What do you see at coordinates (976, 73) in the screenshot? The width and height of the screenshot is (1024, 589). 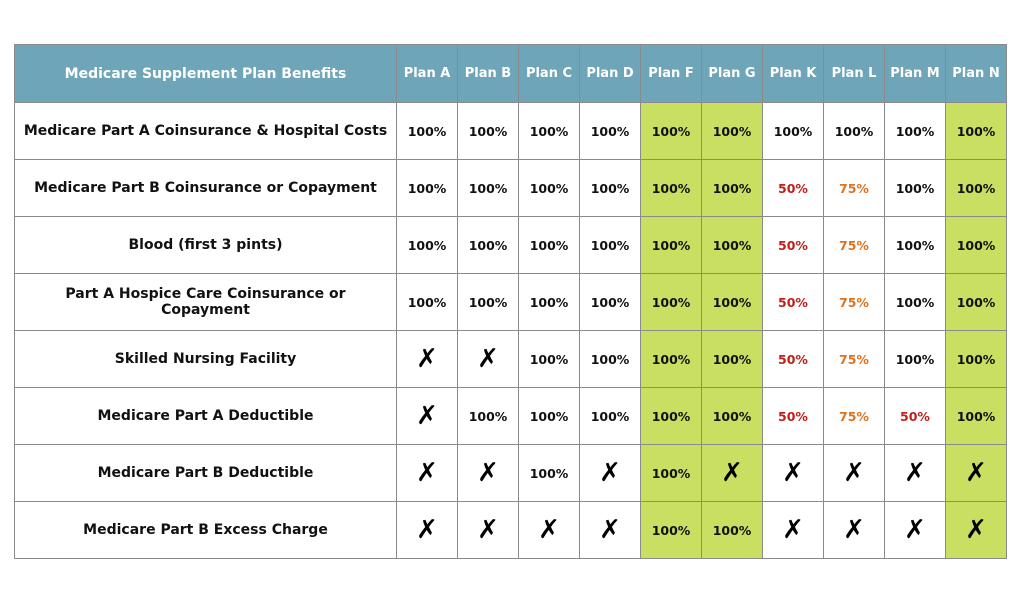 I see `column-header-plan-n: Plan N` at bounding box center [976, 73].